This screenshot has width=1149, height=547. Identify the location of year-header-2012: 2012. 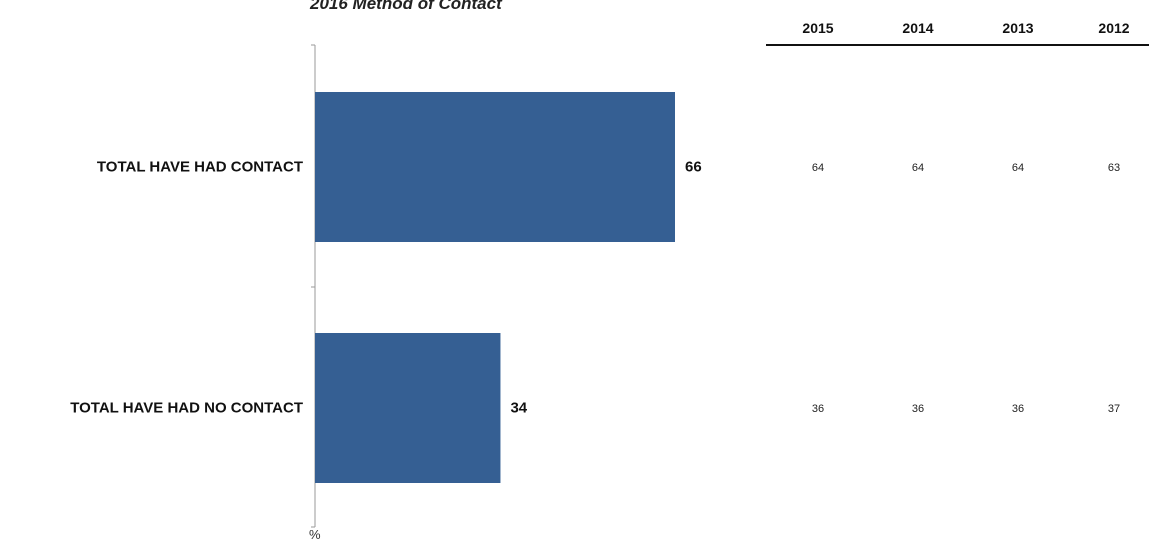
(1114, 28).